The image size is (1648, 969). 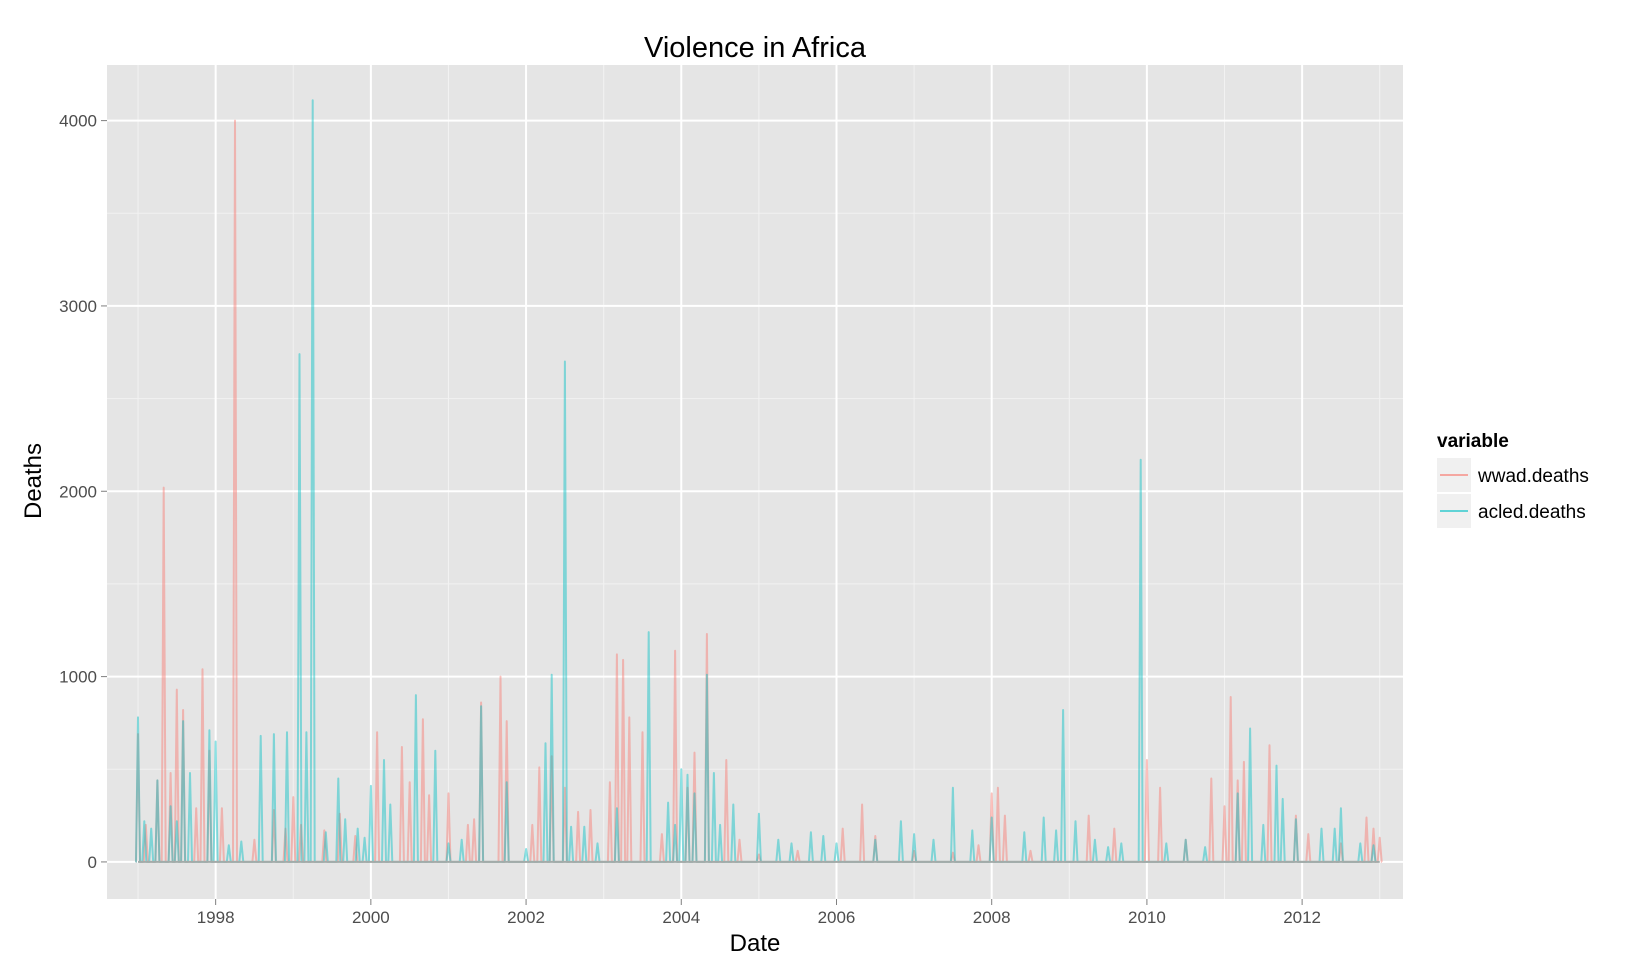 I want to click on x-tick-label: 2006, so click(x=837, y=917).